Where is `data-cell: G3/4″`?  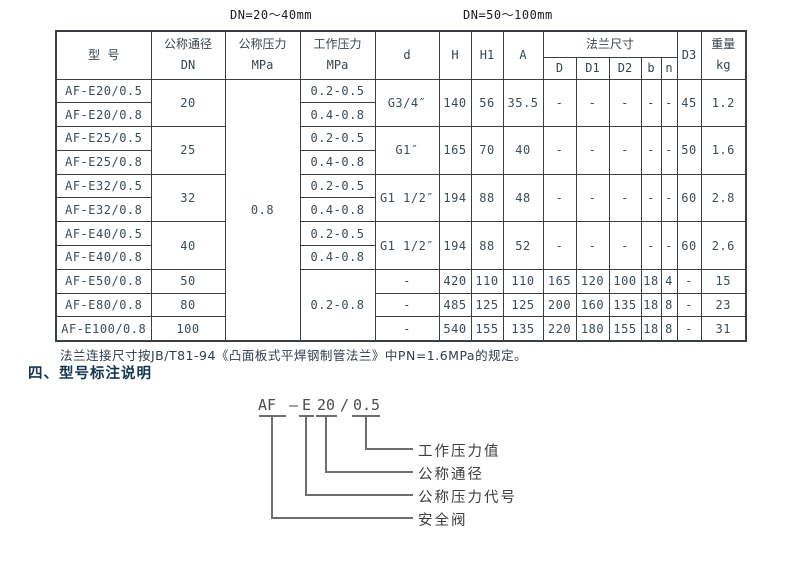
data-cell: G3/4″ is located at coordinates (407, 103).